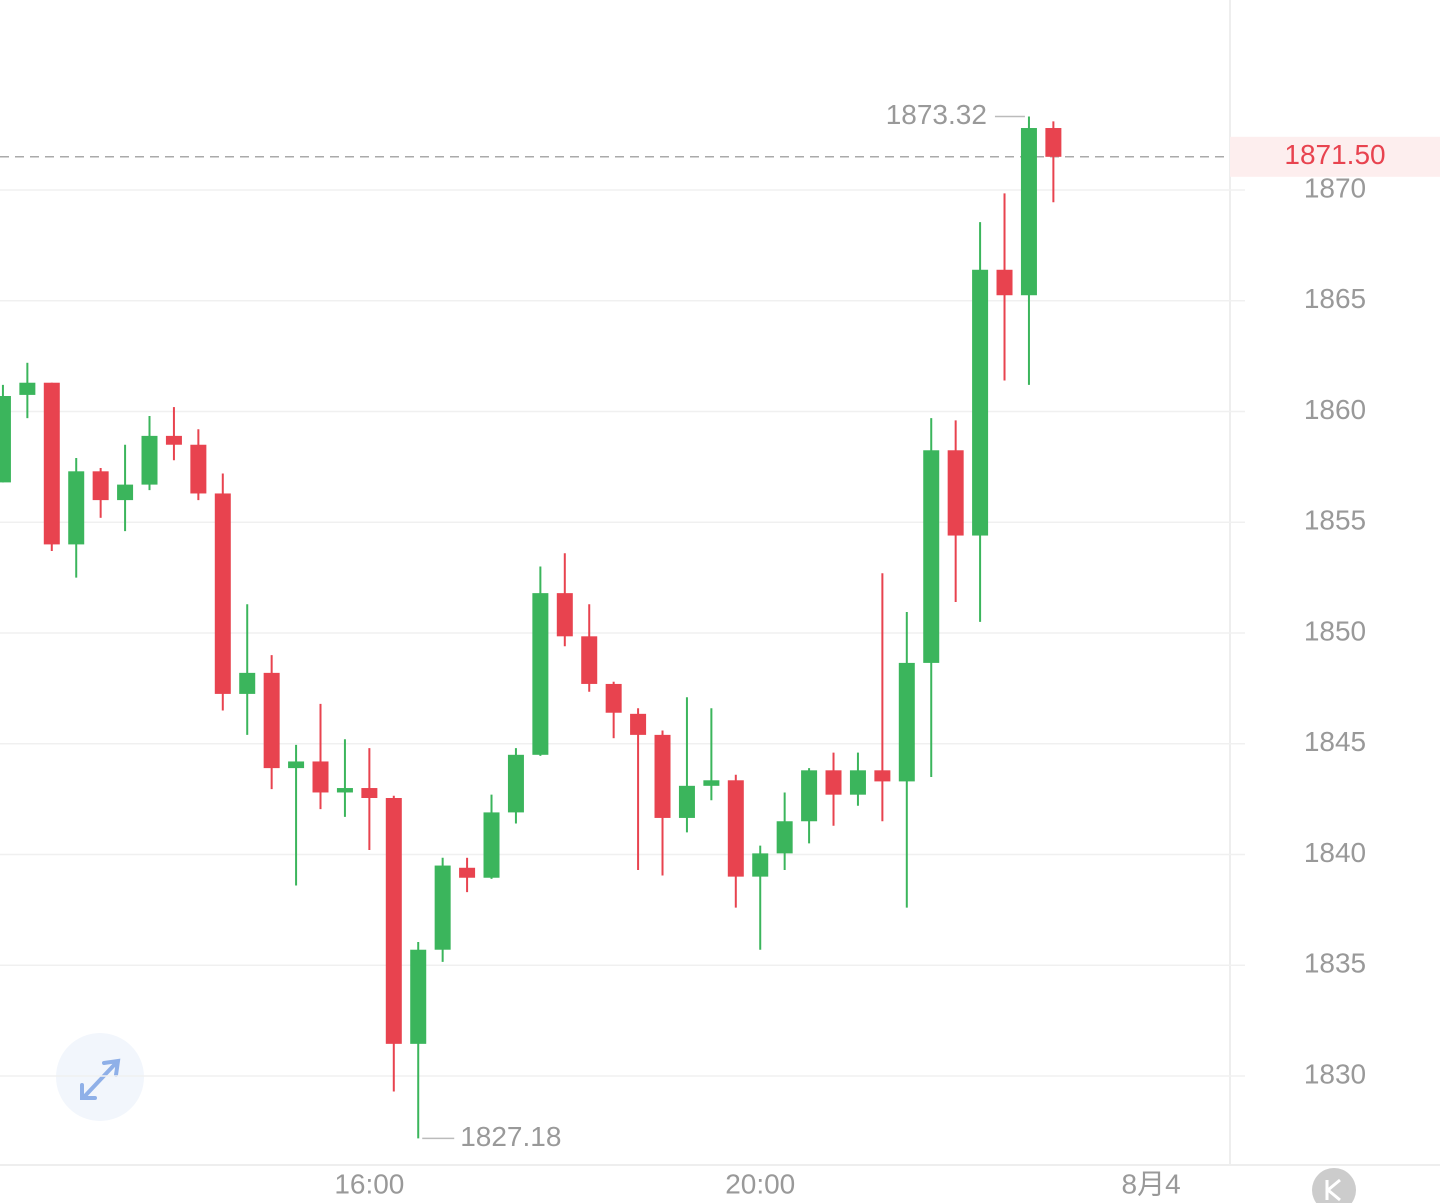 This screenshot has height=1203, width=1440. I want to click on last-price-label: 1871.50, so click(1334, 154).